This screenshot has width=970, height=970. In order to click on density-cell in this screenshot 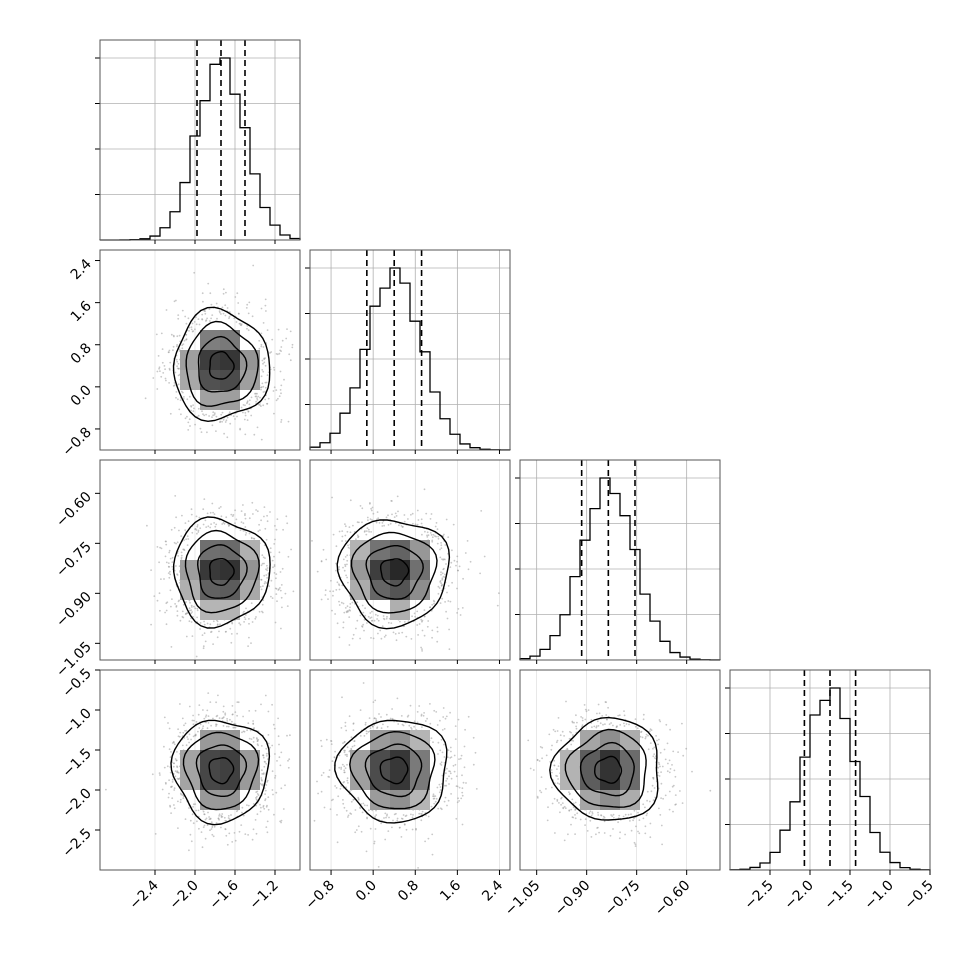, I will do `click(230, 780)`.